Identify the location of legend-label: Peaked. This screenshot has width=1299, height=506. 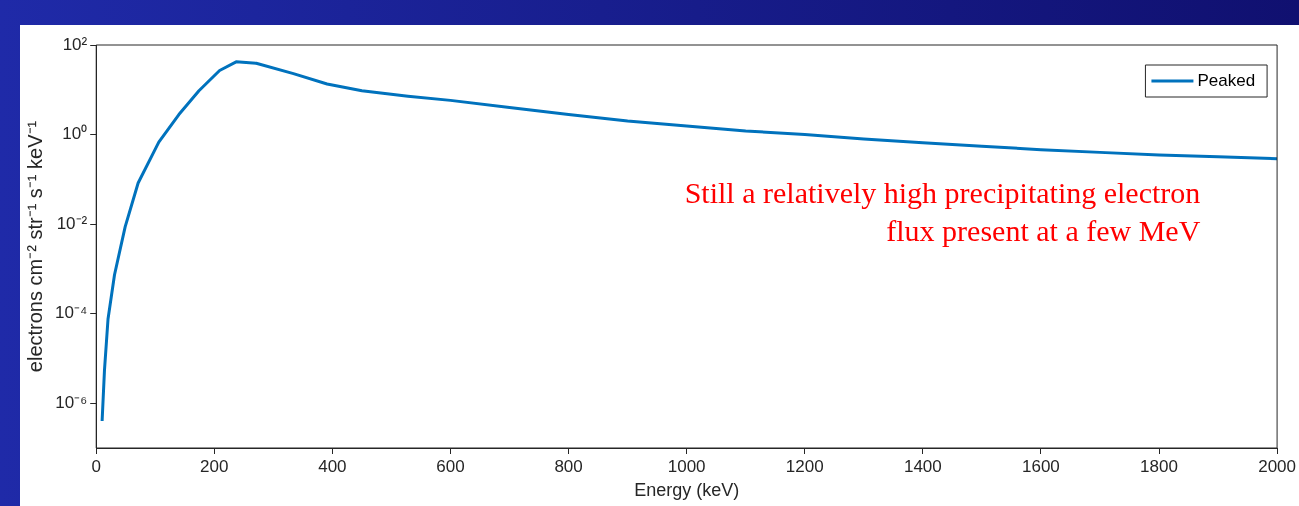
(1226, 80).